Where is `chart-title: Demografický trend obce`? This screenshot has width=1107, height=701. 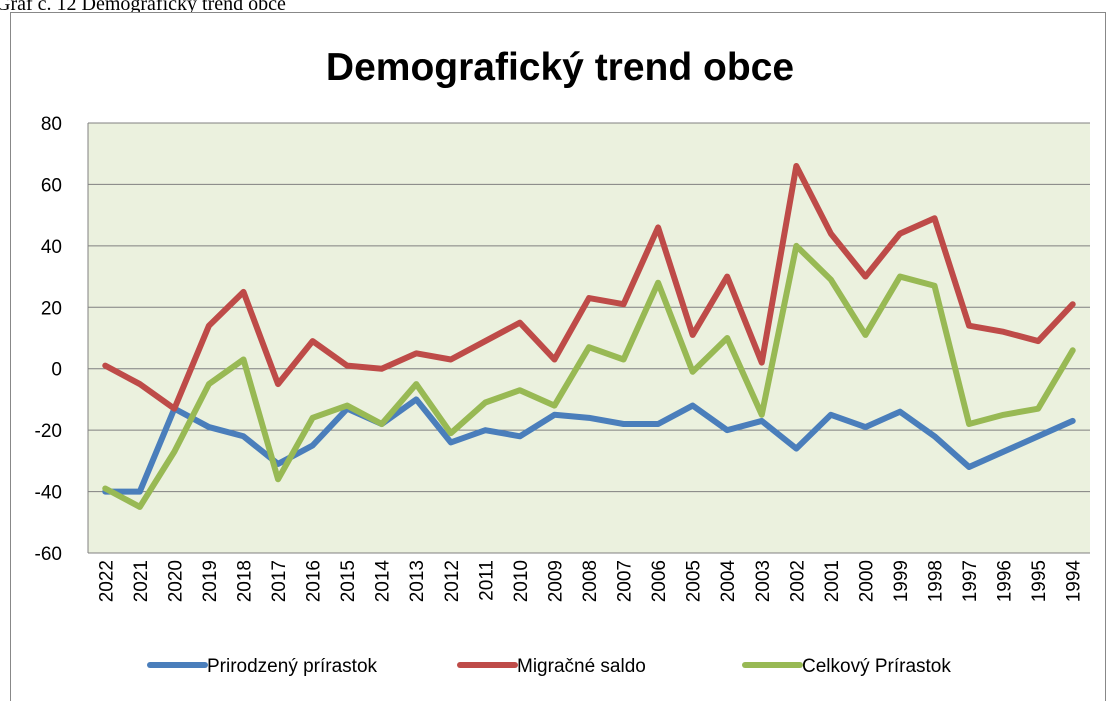 chart-title: Demografický trend obce is located at coordinates (560, 67).